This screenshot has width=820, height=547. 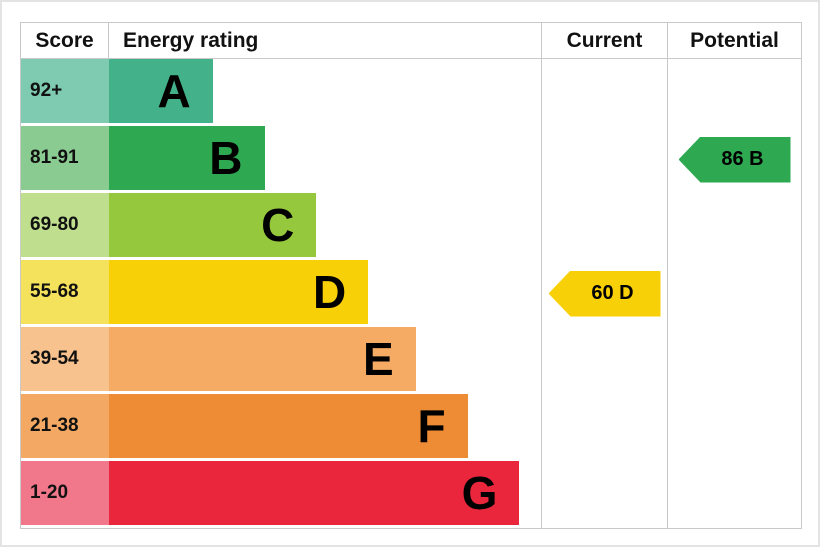 What do you see at coordinates (734, 226) in the screenshot?
I see `potential-cell-c` at bounding box center [734, 226].